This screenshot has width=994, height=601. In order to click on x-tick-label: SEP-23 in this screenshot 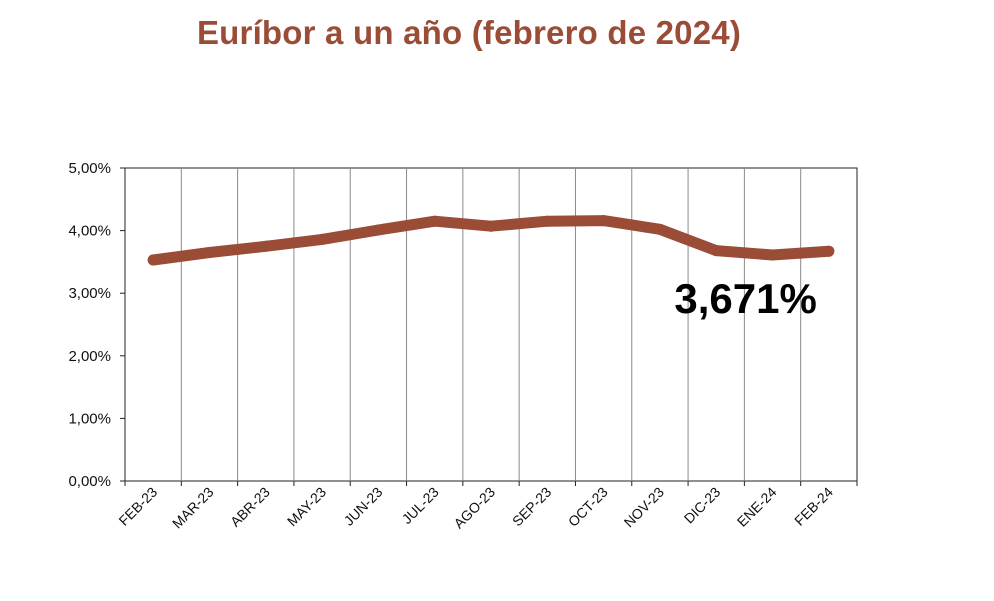, I will do `click(532, 507)`.